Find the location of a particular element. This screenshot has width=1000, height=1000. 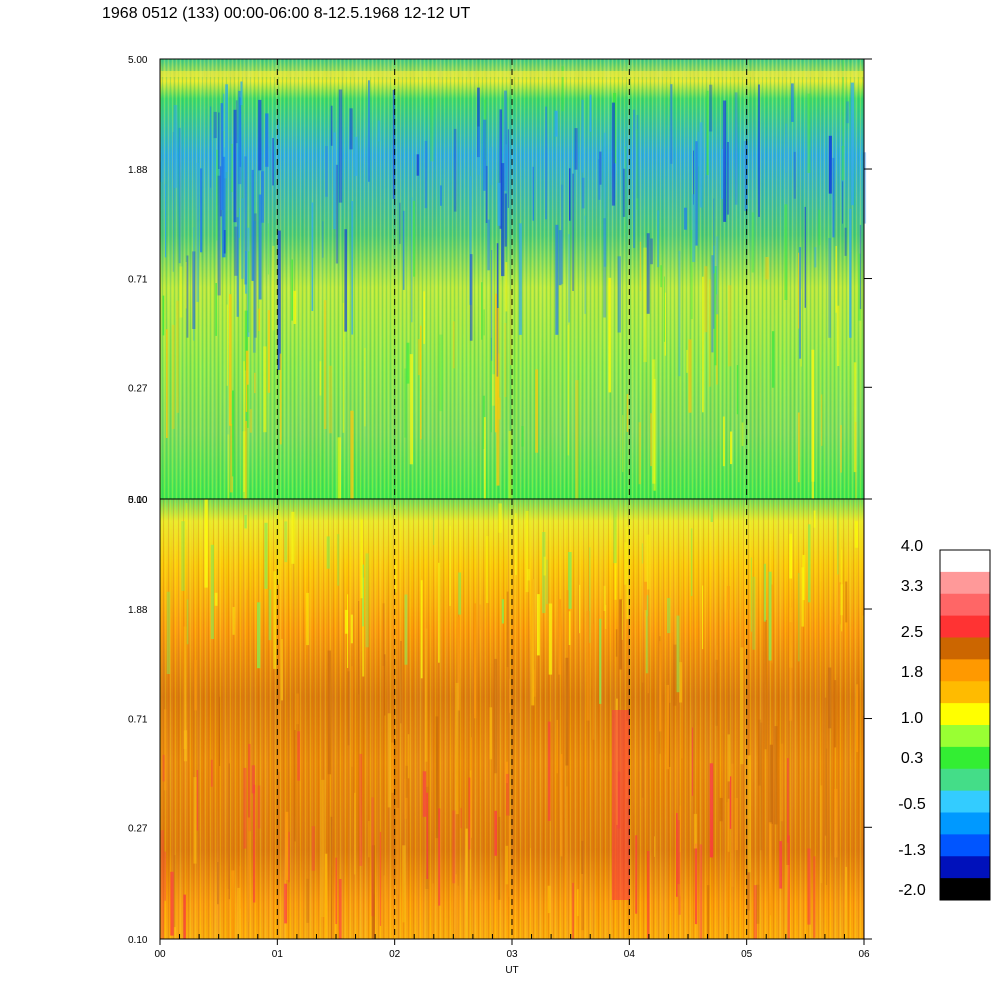

colorbar-label: -1.3 is located at coordinates (912, 850).